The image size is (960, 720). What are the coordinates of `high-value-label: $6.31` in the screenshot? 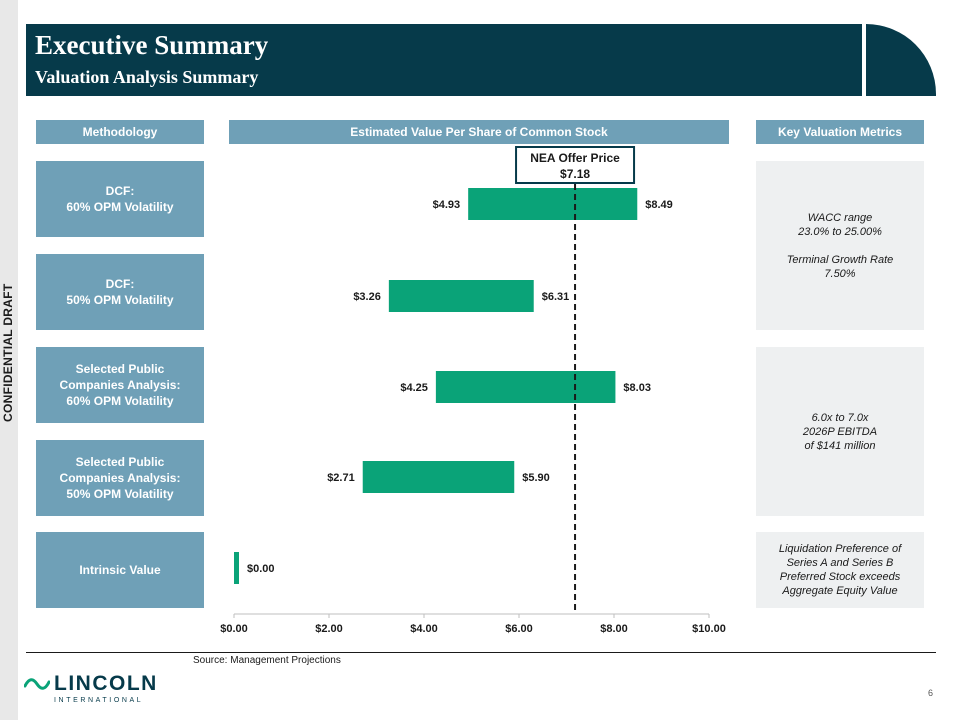 It's located at (556, 297).